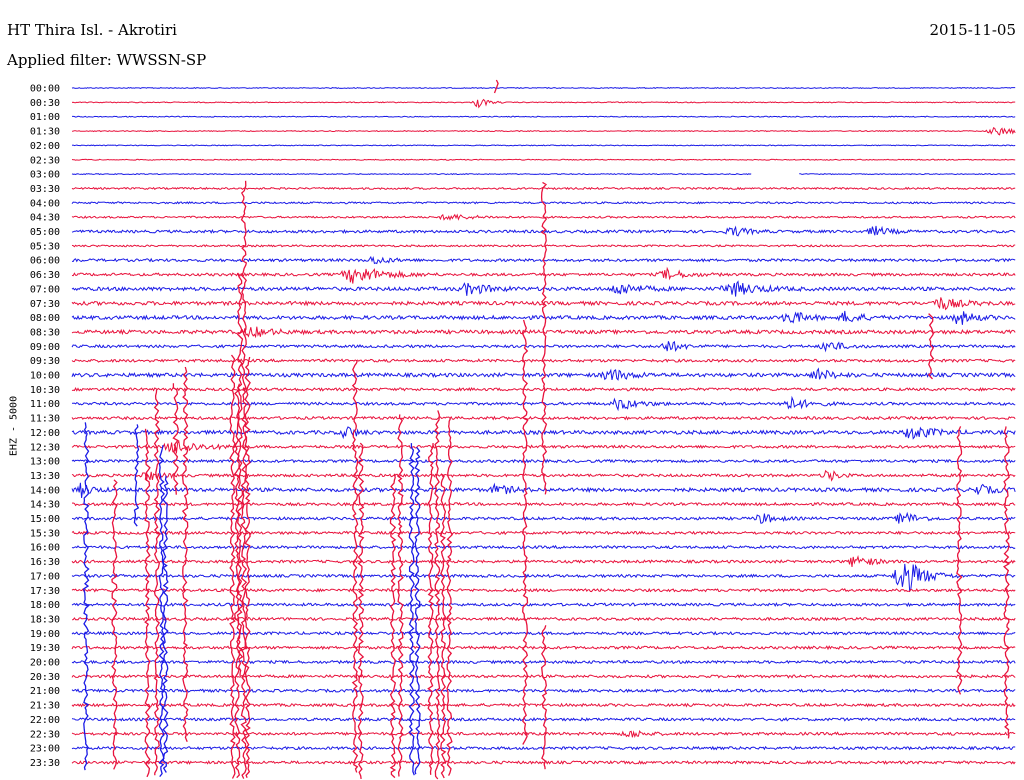 Image resolution: width=1024 pixels, height=780 pixels. I want to click on time-label: 18:00, so click(45, 605).